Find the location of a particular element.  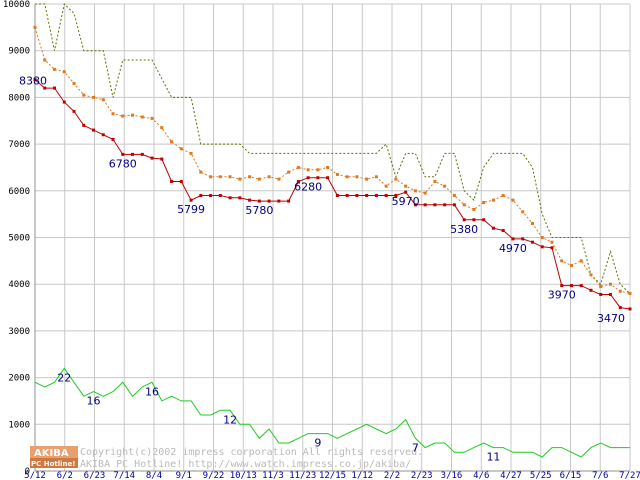

x-tick-label: 12/15 is located at coordinates (332, 475).